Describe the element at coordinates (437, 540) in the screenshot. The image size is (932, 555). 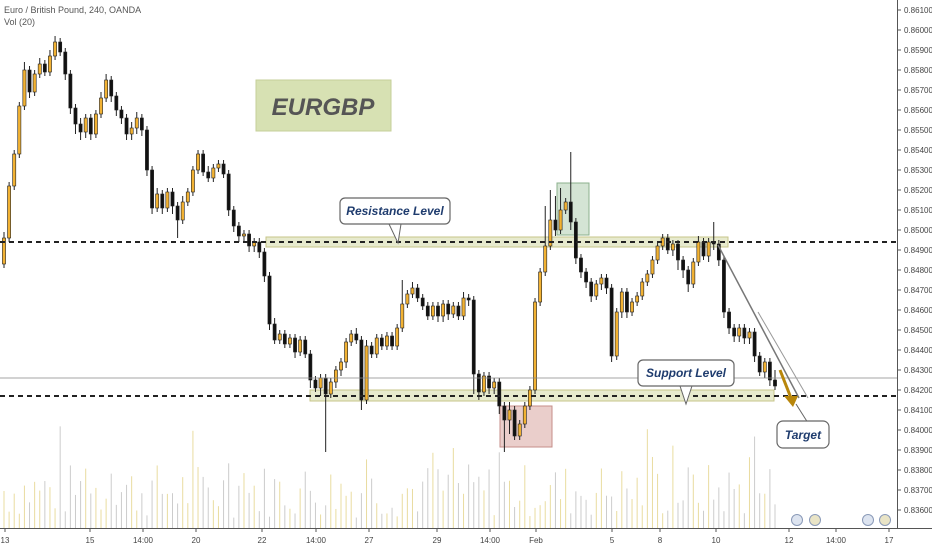
I see `x-tick-label: 29` at that location.